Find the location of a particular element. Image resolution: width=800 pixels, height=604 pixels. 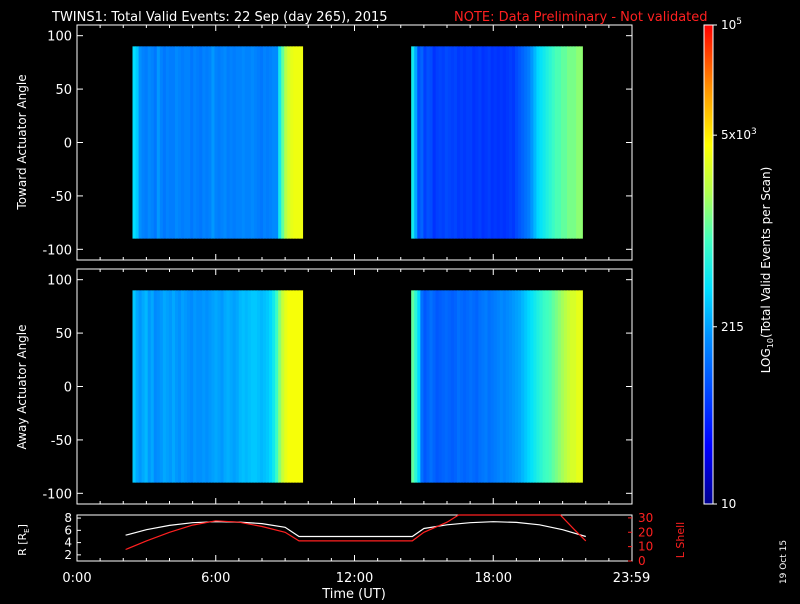

orbit-right-tick-label: 30 is located at coordinates (645, 518).